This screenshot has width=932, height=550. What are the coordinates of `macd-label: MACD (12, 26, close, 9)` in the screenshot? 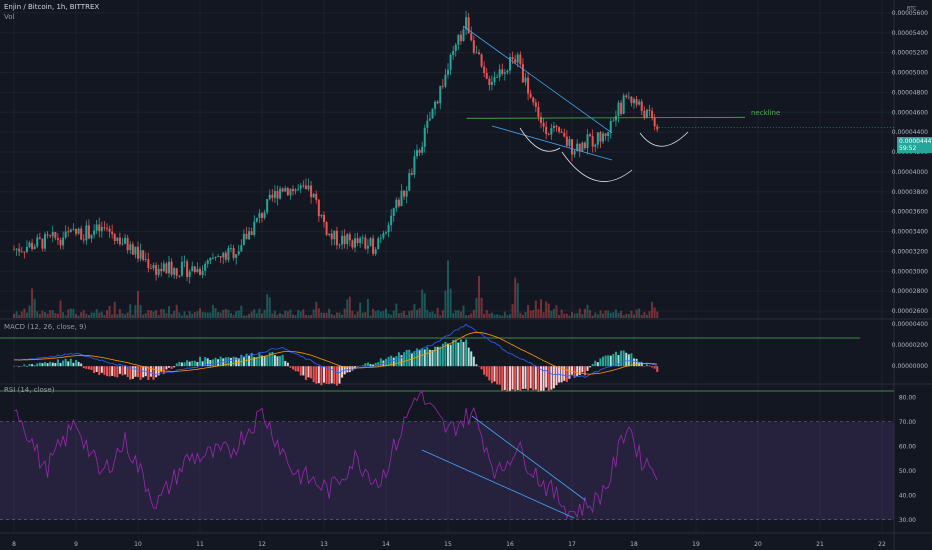 It's located at (45, 327).